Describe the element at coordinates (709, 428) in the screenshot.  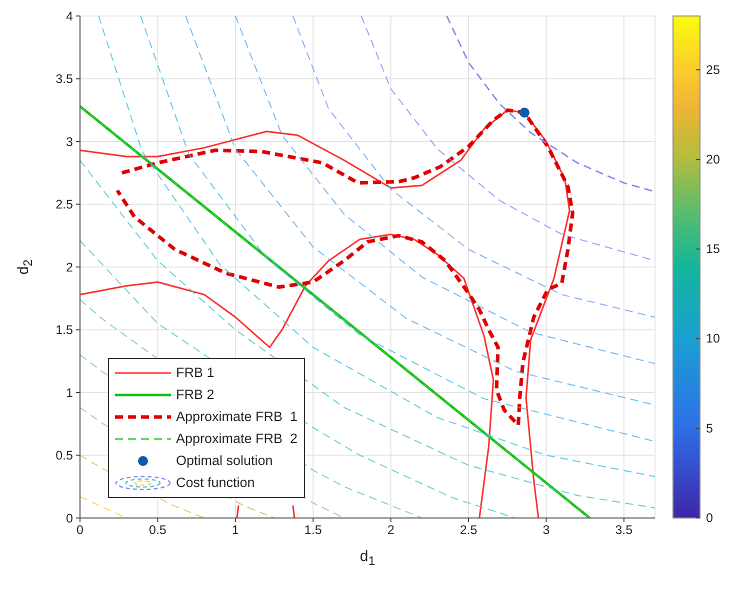
I see `color-bar-label: 5` at that location.